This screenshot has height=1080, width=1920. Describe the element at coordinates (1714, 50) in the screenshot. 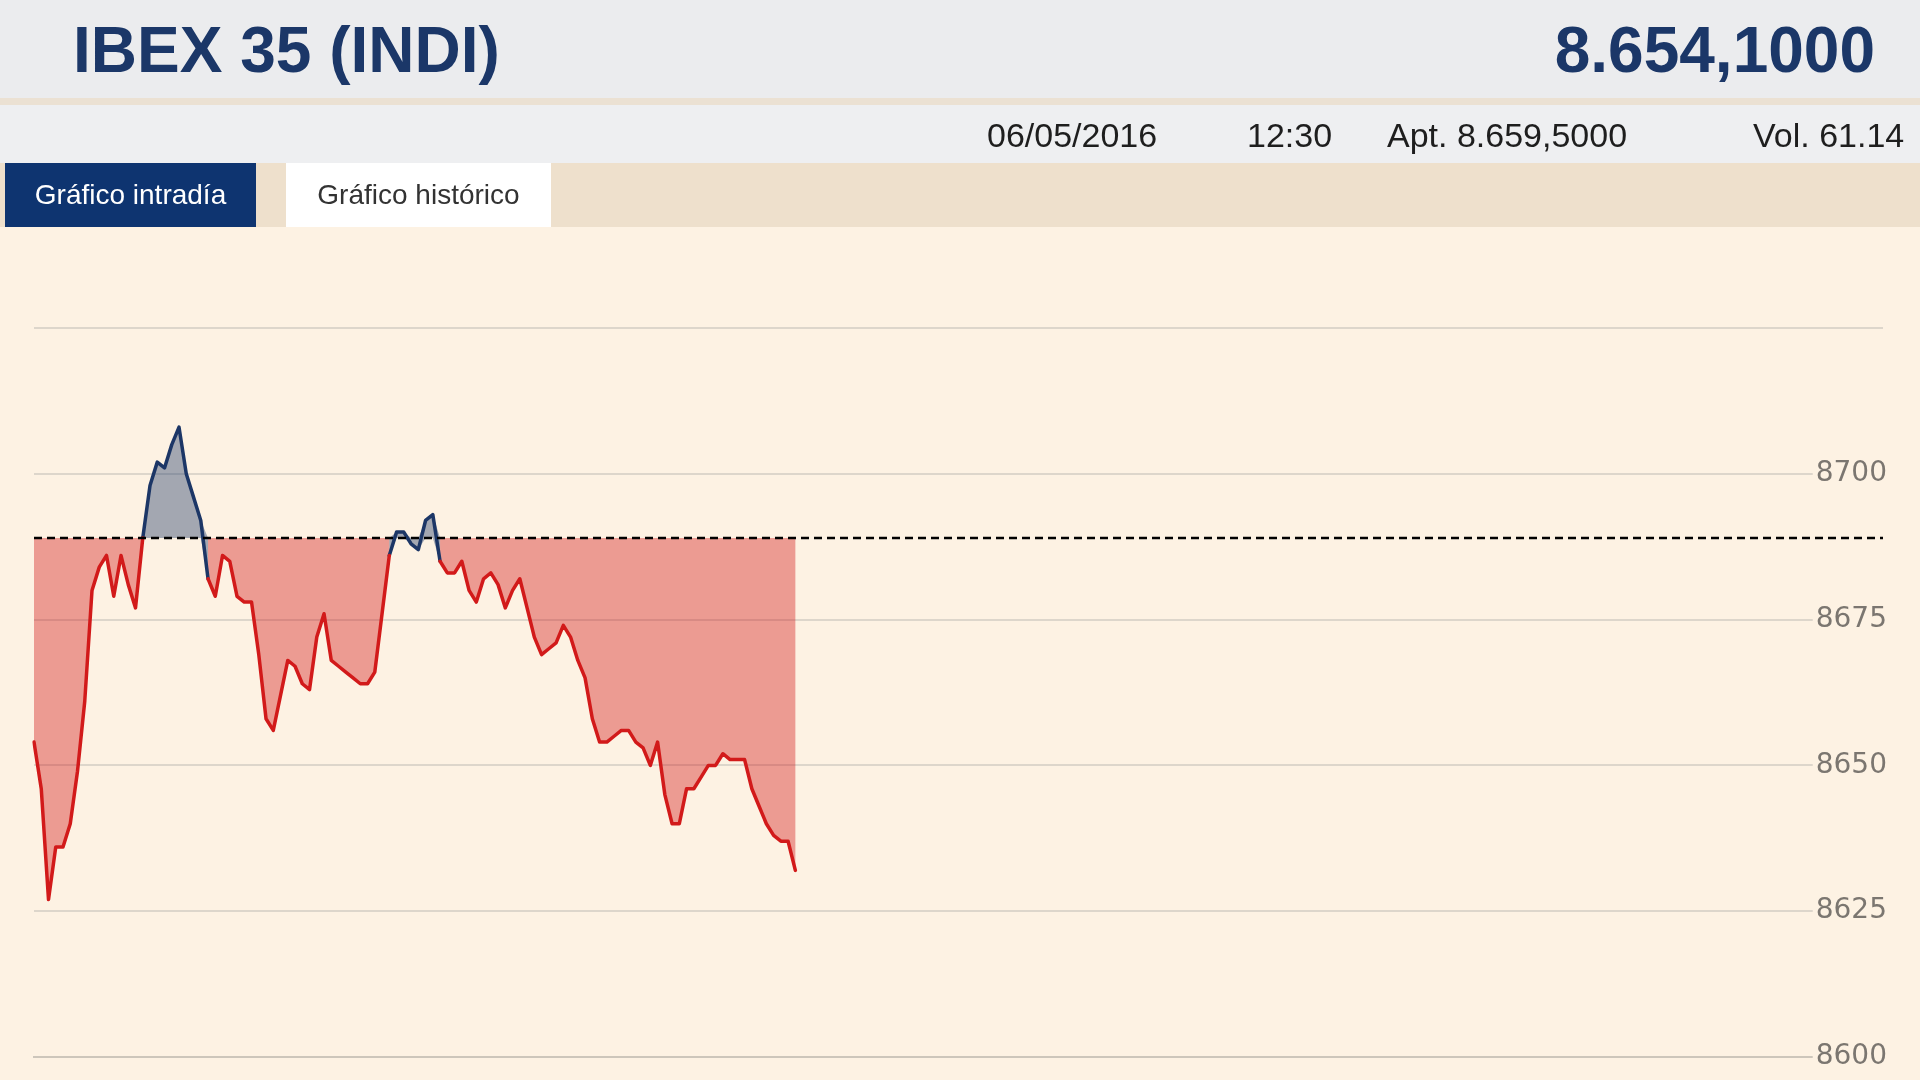

I see `chart-subtitle: 8.654,1000` at that location.